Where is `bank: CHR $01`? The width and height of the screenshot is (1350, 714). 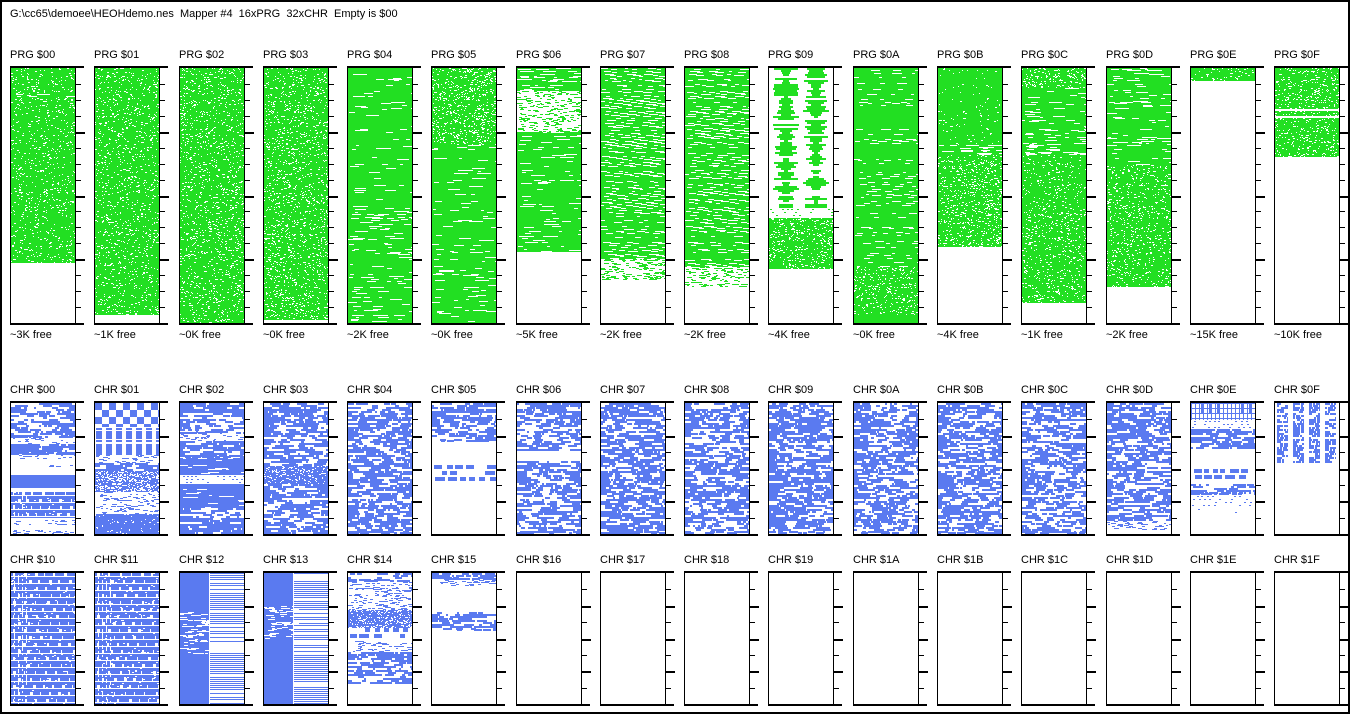 bank: CHR $01 is located at coordinates (136, 466).